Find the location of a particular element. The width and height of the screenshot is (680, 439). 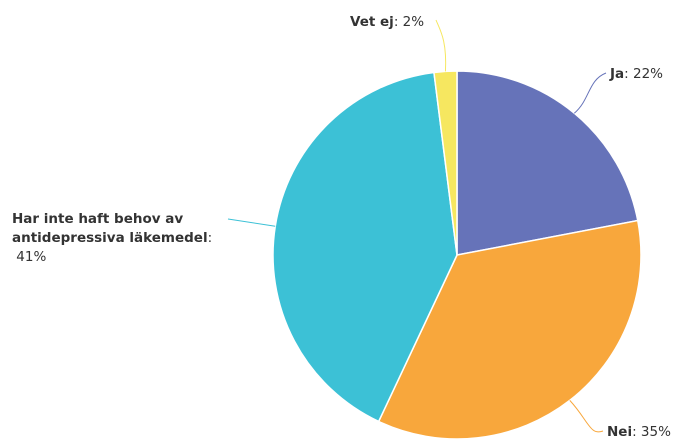

data-label-vet-ej: Vet ej: 2% is located at coordinates (387, 22).